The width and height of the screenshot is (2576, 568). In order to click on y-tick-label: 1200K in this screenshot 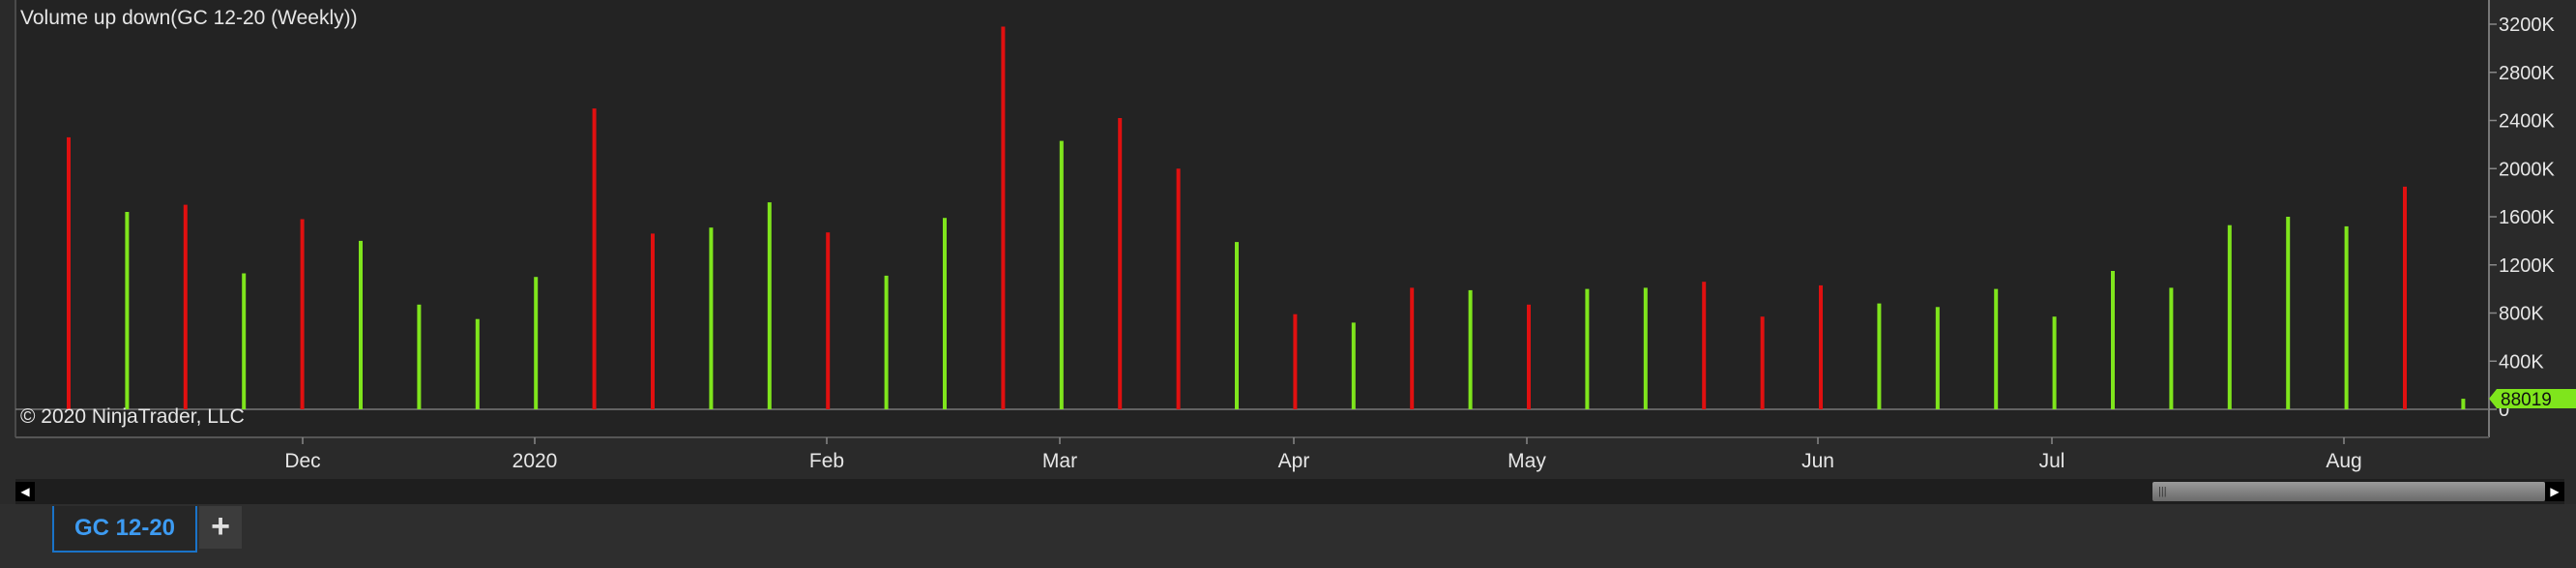, I will do `click(2527, 266)`.